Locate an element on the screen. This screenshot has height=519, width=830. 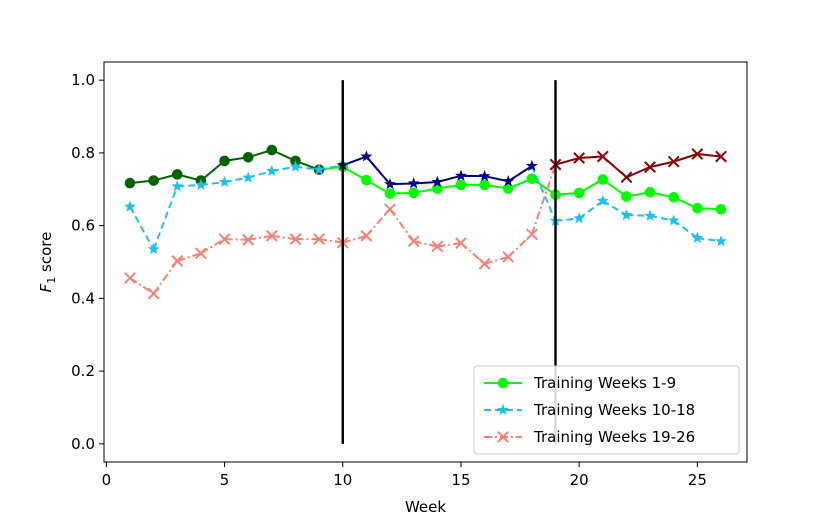
x-tick-label: 5 is located at coordinates (225, 480).